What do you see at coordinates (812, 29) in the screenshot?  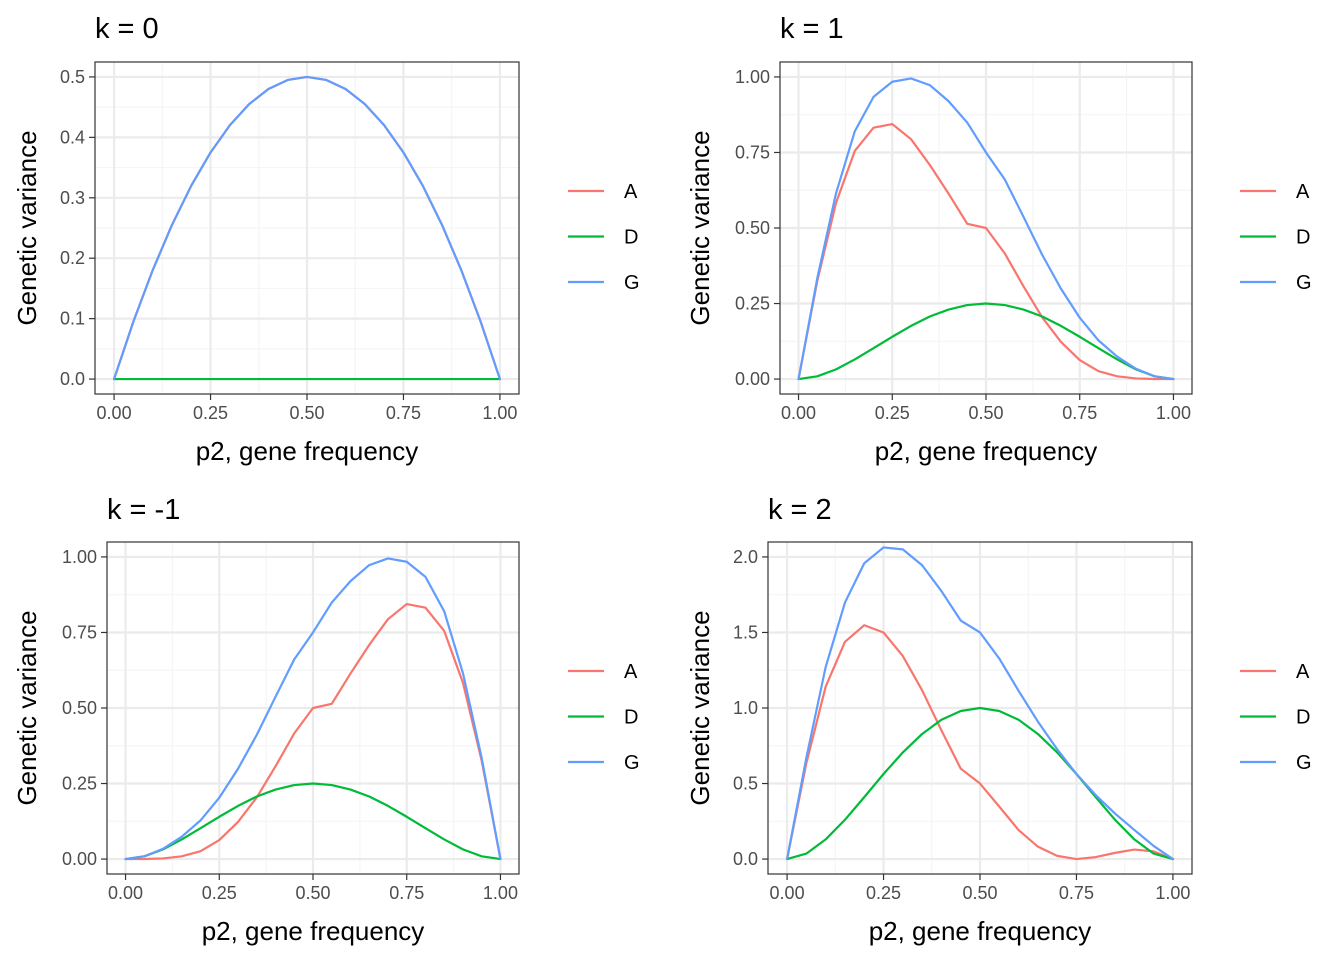 I see `panel-title: k = 1` at bounding box center [812, 29].